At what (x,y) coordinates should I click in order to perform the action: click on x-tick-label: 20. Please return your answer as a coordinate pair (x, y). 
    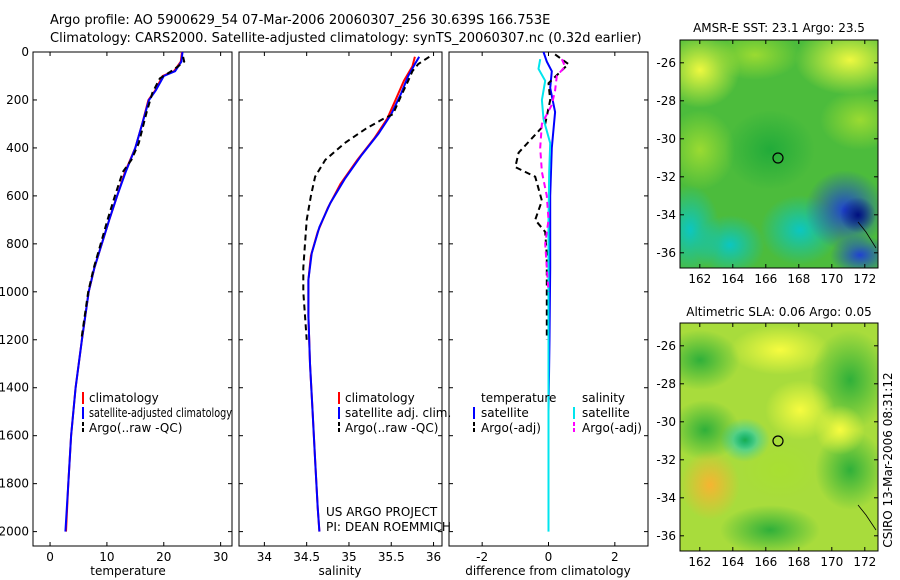
    Looking at the image, I should click on (163, 557).